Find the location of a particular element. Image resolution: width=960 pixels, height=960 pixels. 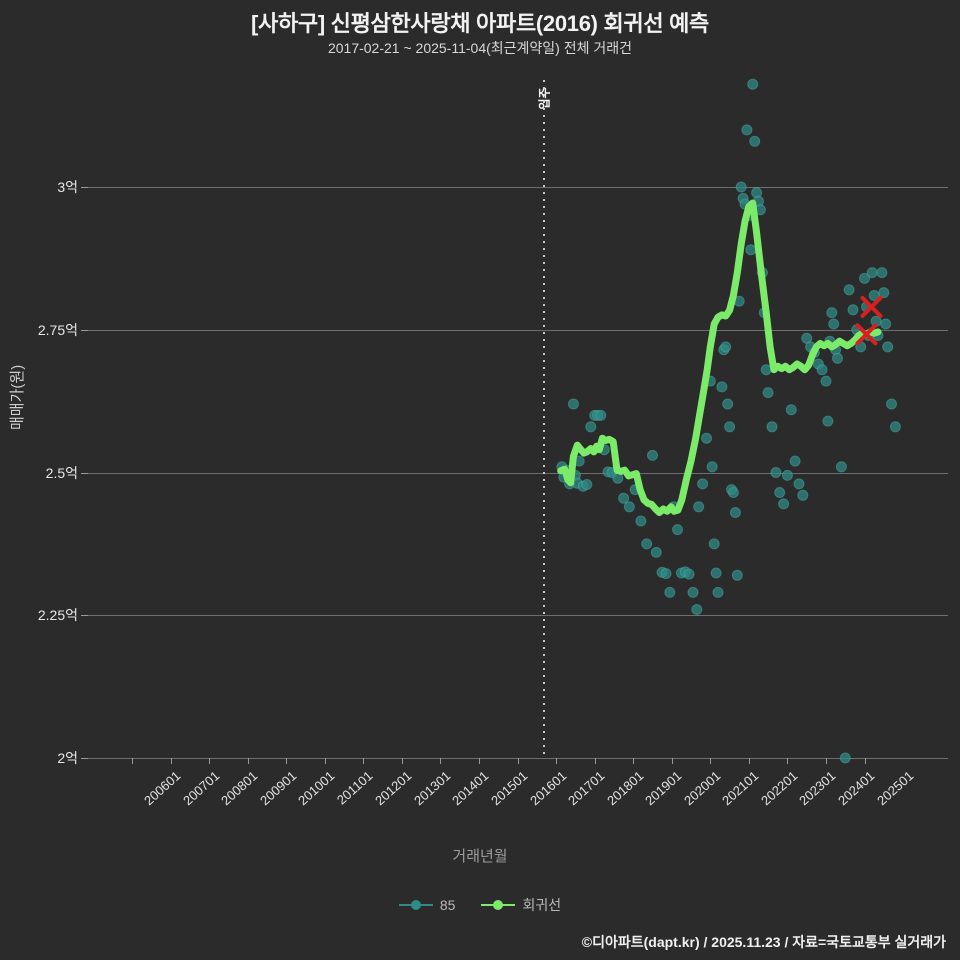

x-axis-label: 거래년월 is located at coordinates (480, 856).